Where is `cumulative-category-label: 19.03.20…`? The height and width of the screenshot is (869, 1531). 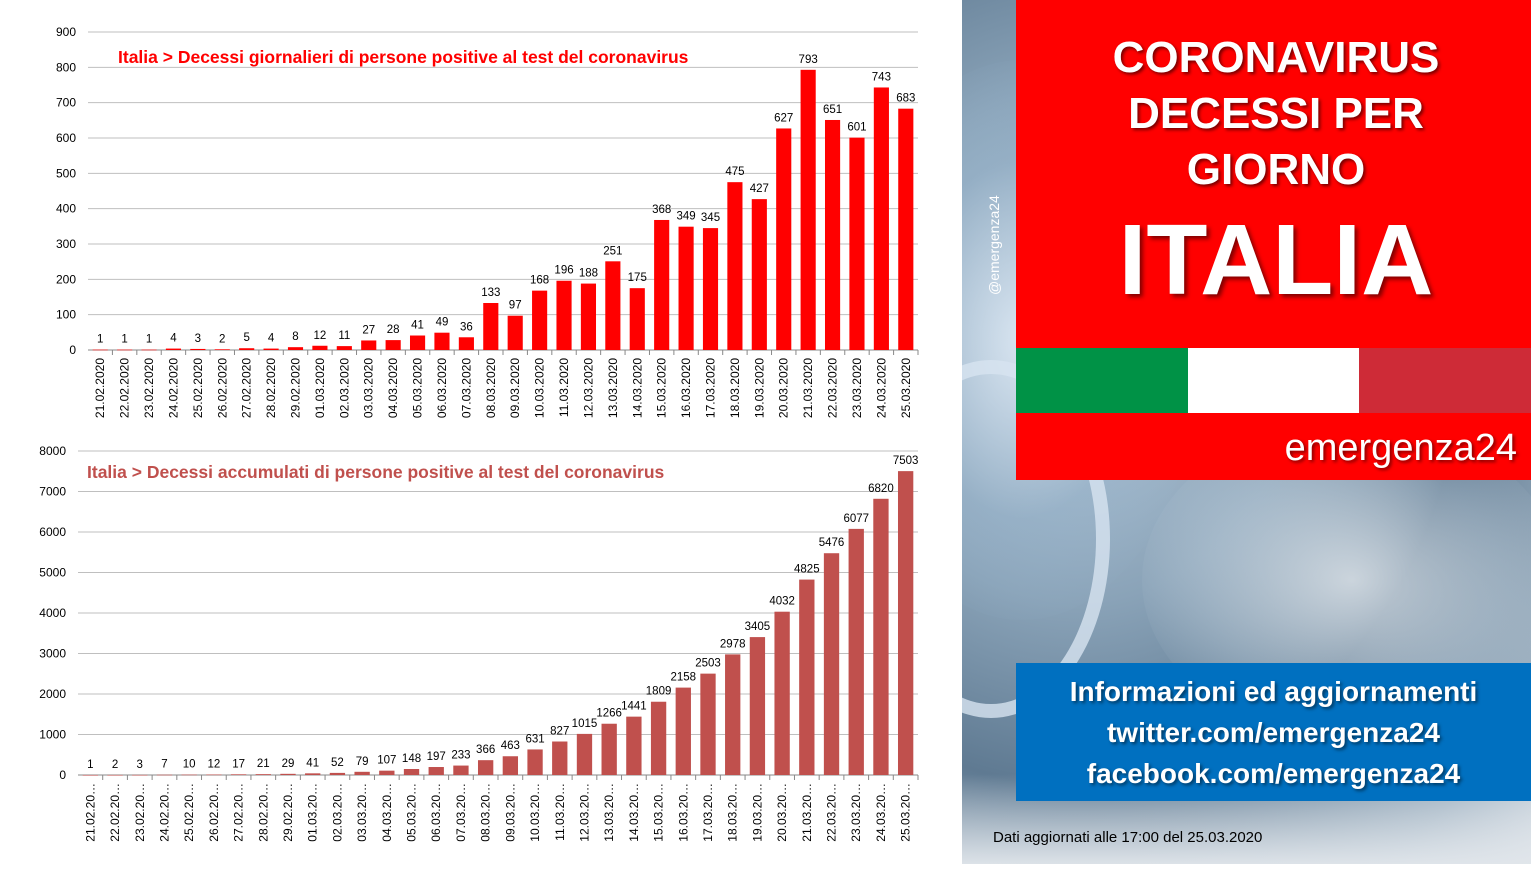 cumulative-category-label: 19.03.20… is located at coordinates (757, 812).